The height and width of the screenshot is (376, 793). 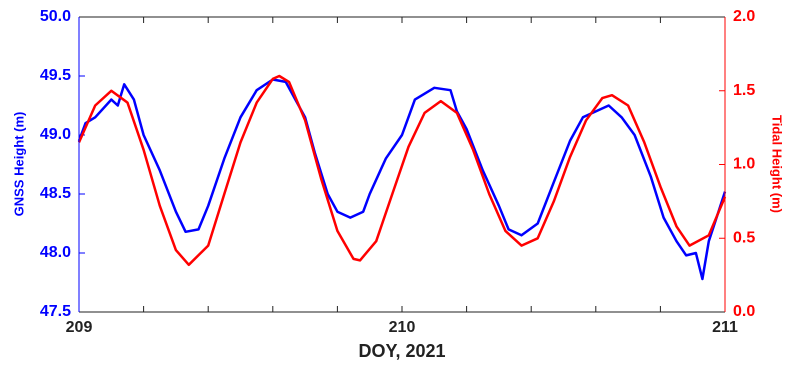 I want to click on y2-tick-label: 1.0, so click(x=744, y=164).